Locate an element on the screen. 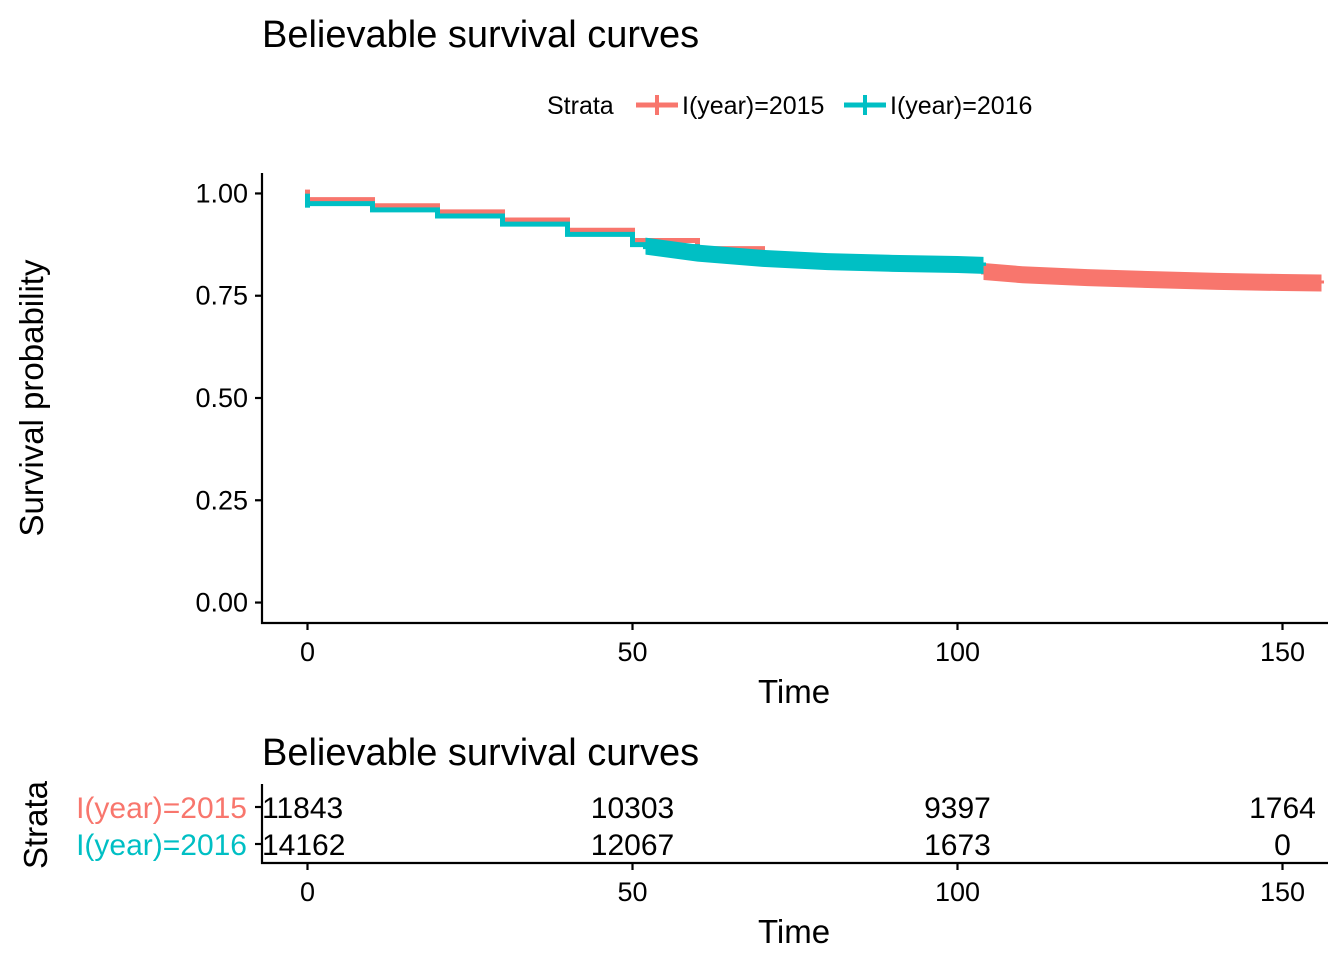 The image size is (1344, 960). risk-value: 9397 is located at coordinates (957, 808).